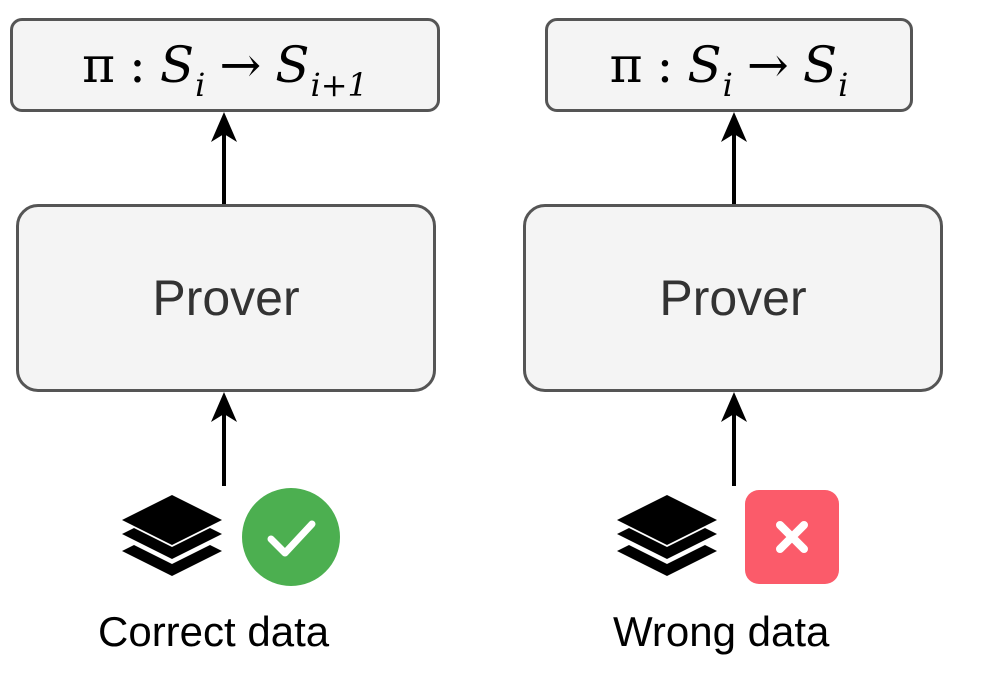  I want to click on check-circle-icon, so click(291, 537).